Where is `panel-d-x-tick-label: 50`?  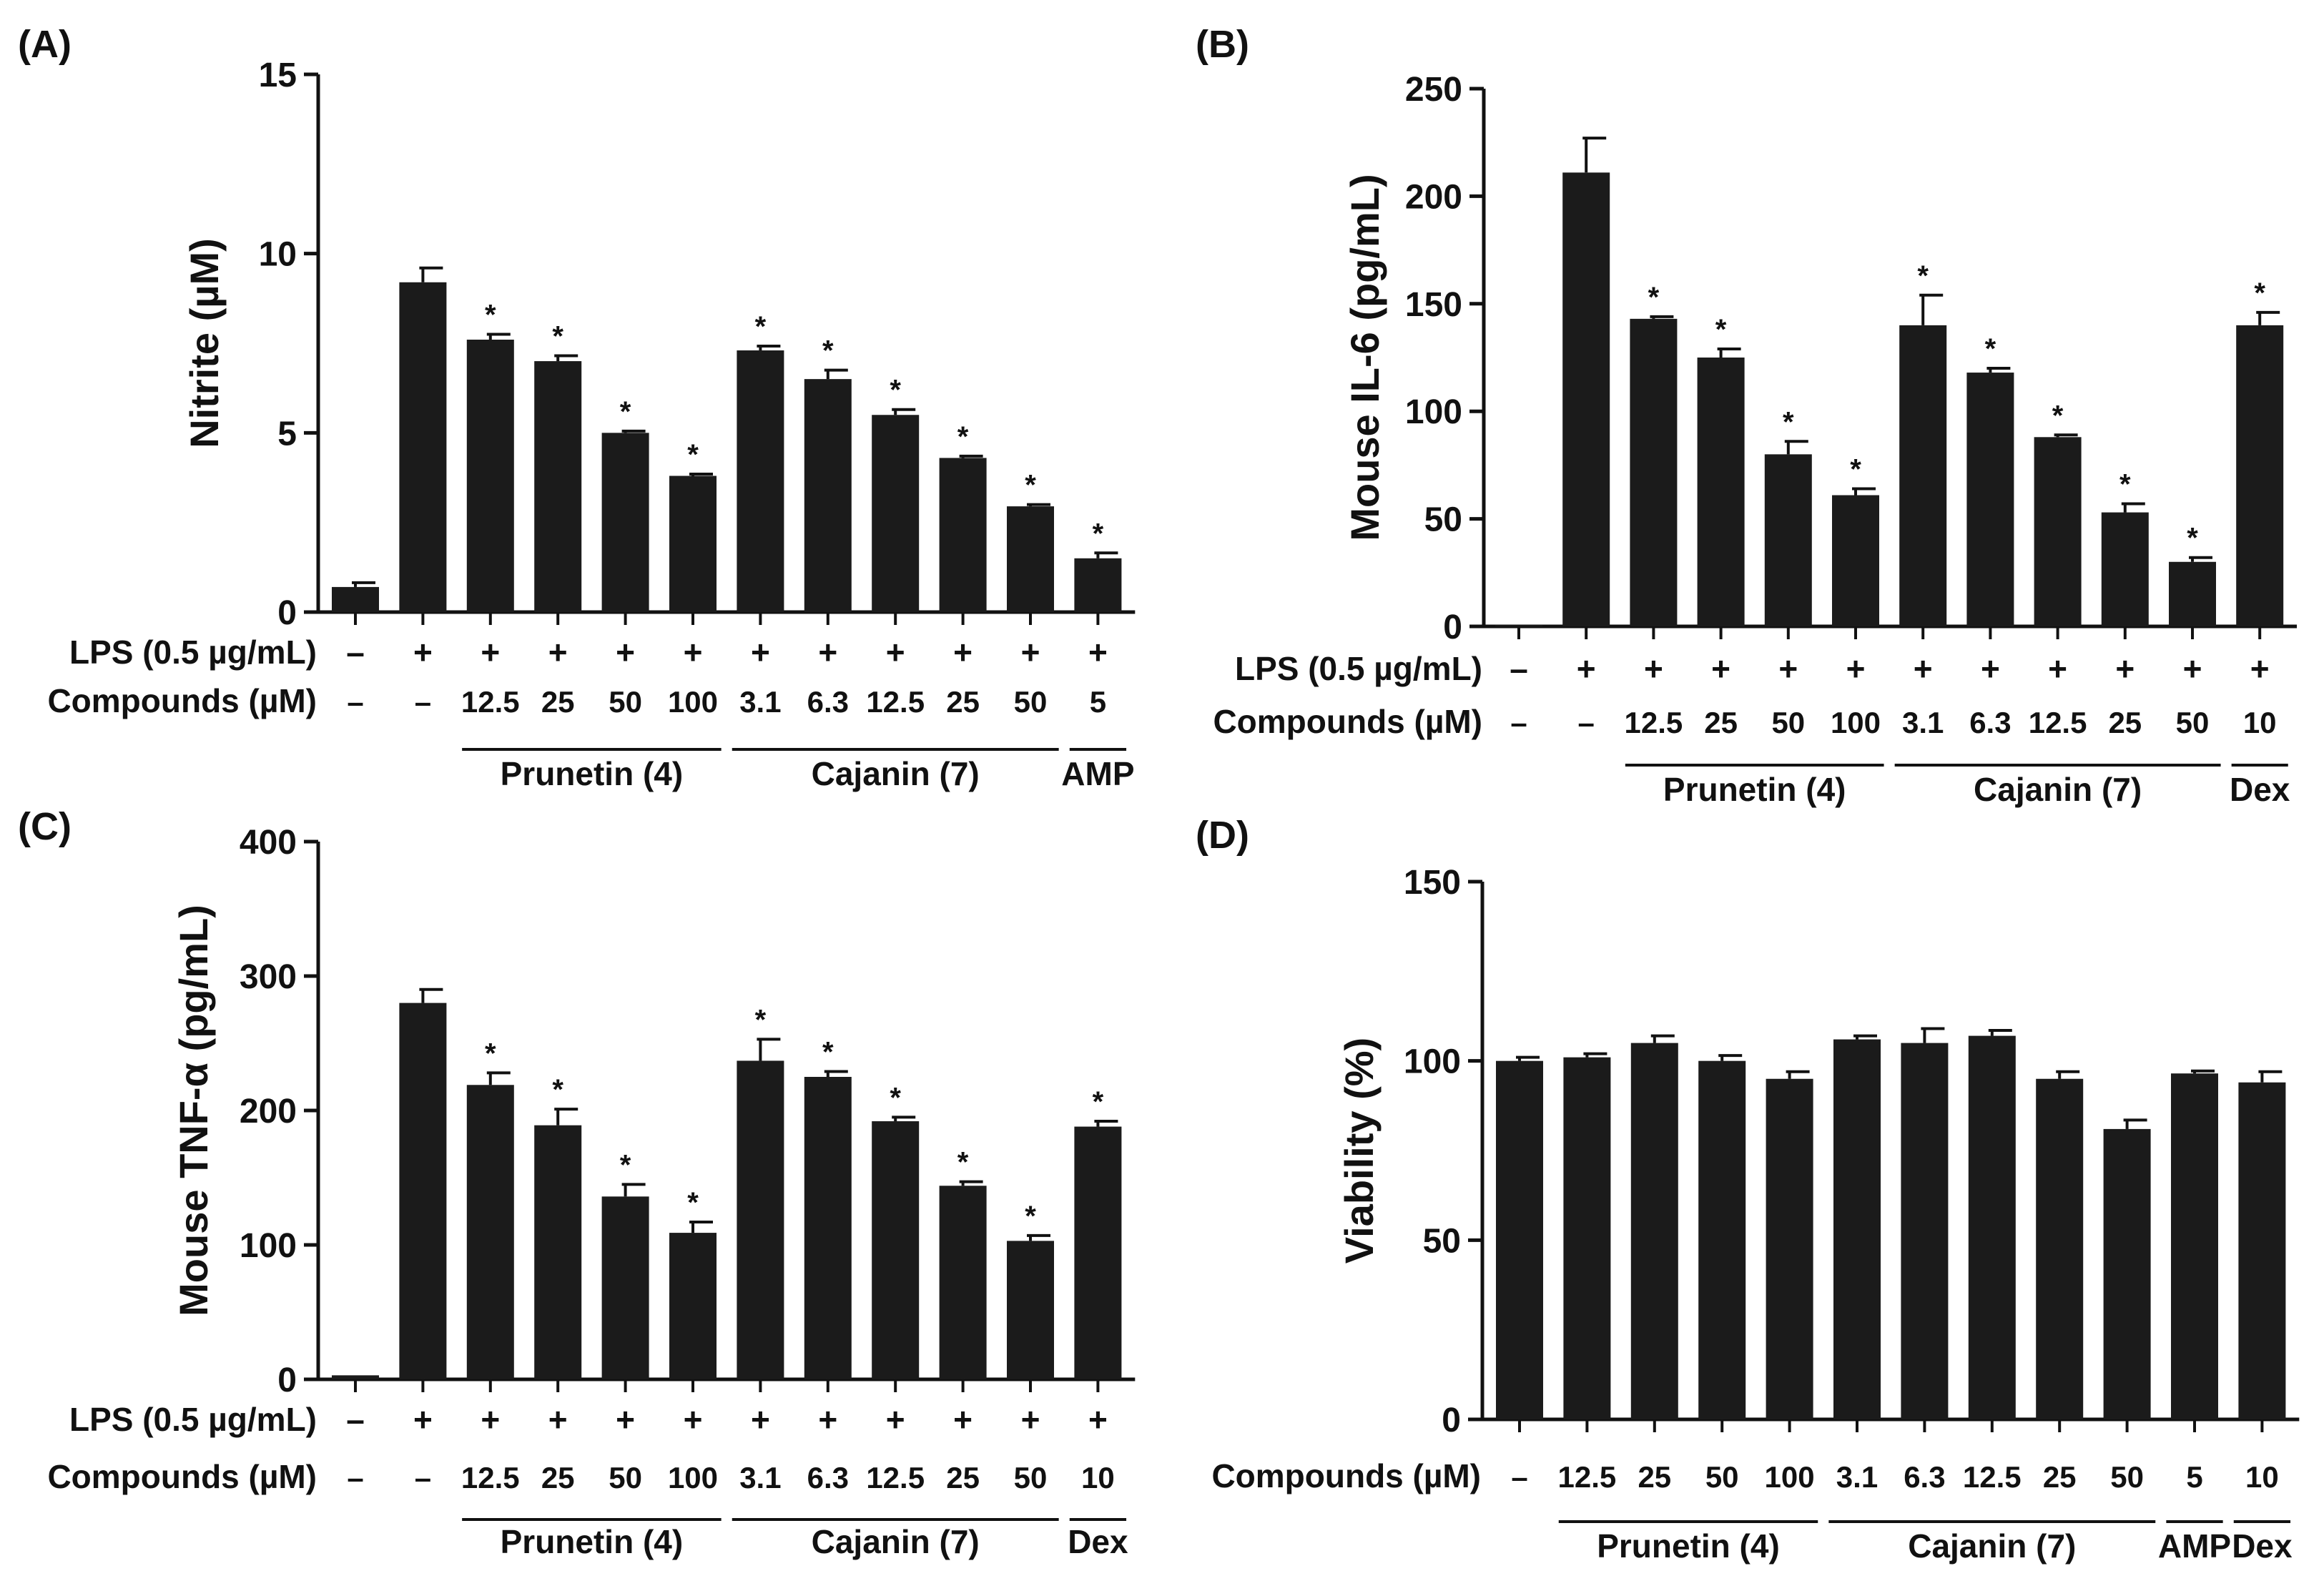
panel-d-x-tick-label: 50 is located at coordinates (1722, 1477).